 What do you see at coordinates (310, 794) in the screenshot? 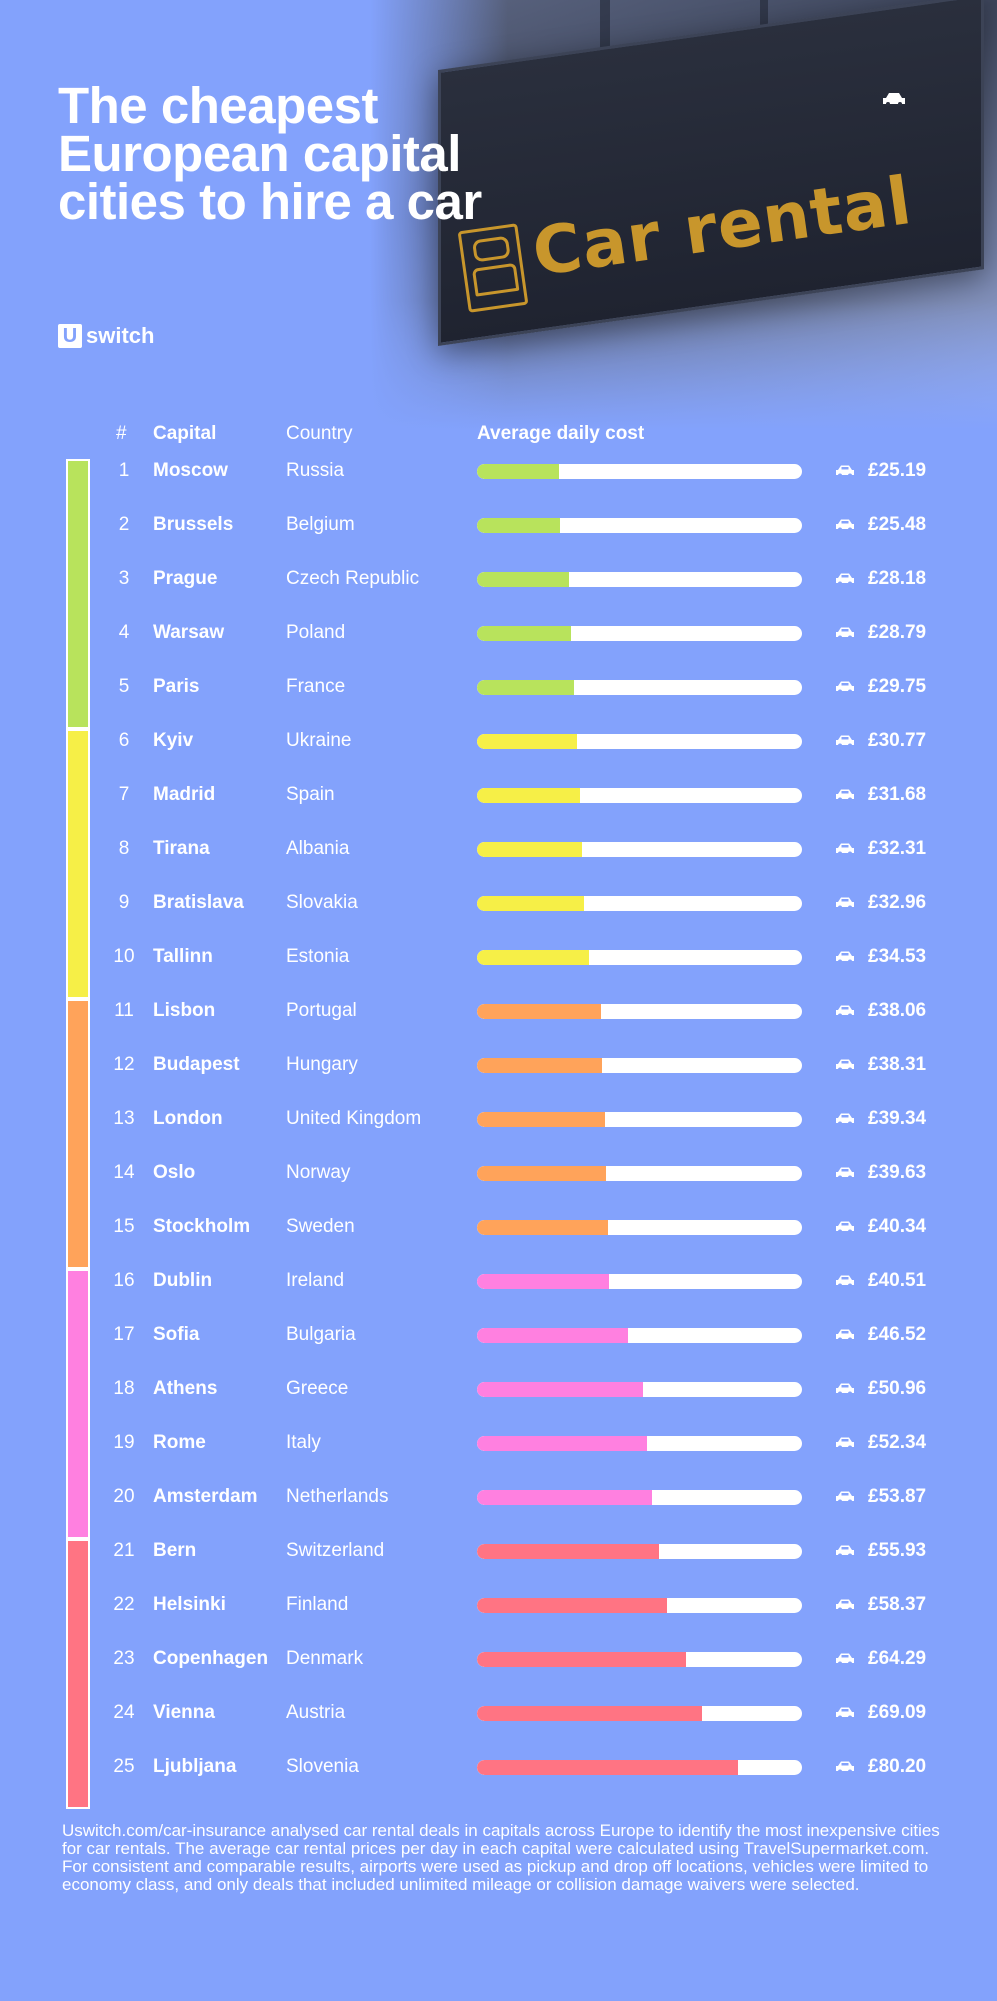
I see `country-name: Spain` at bounding box center [310, 794].